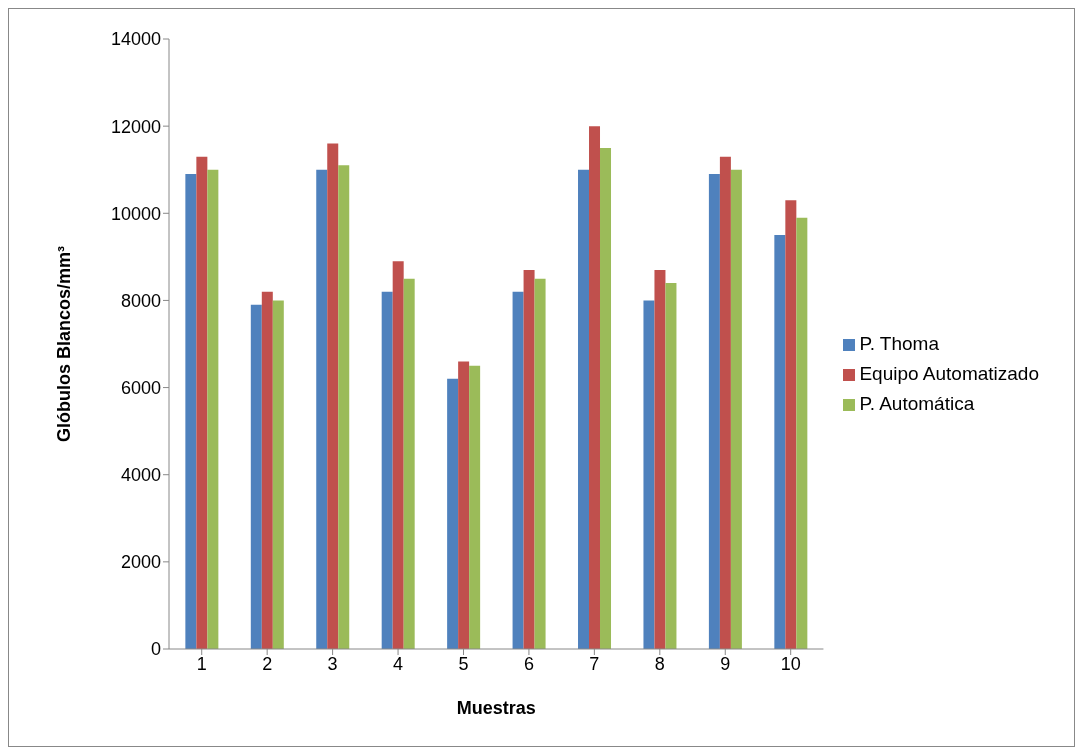  I want to click on y-axis-title: Glóbulos Blancos/mm³, so click(64, 344).